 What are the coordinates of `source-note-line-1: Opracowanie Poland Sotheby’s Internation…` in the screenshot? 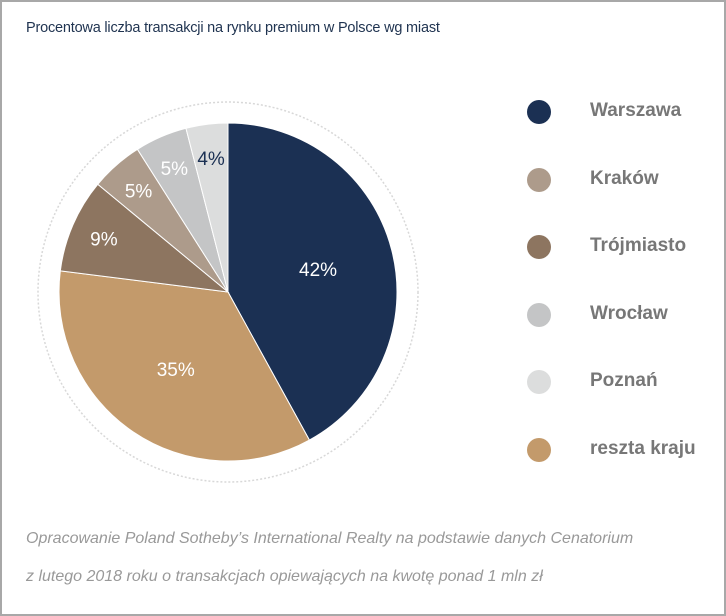 It's located at (330, 538).